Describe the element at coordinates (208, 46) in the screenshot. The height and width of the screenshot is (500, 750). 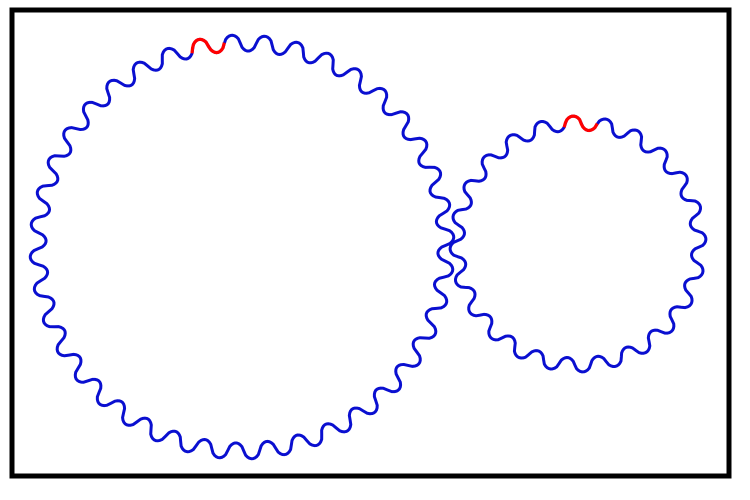
I see `large-gear-highlighted-tooth` at that location.